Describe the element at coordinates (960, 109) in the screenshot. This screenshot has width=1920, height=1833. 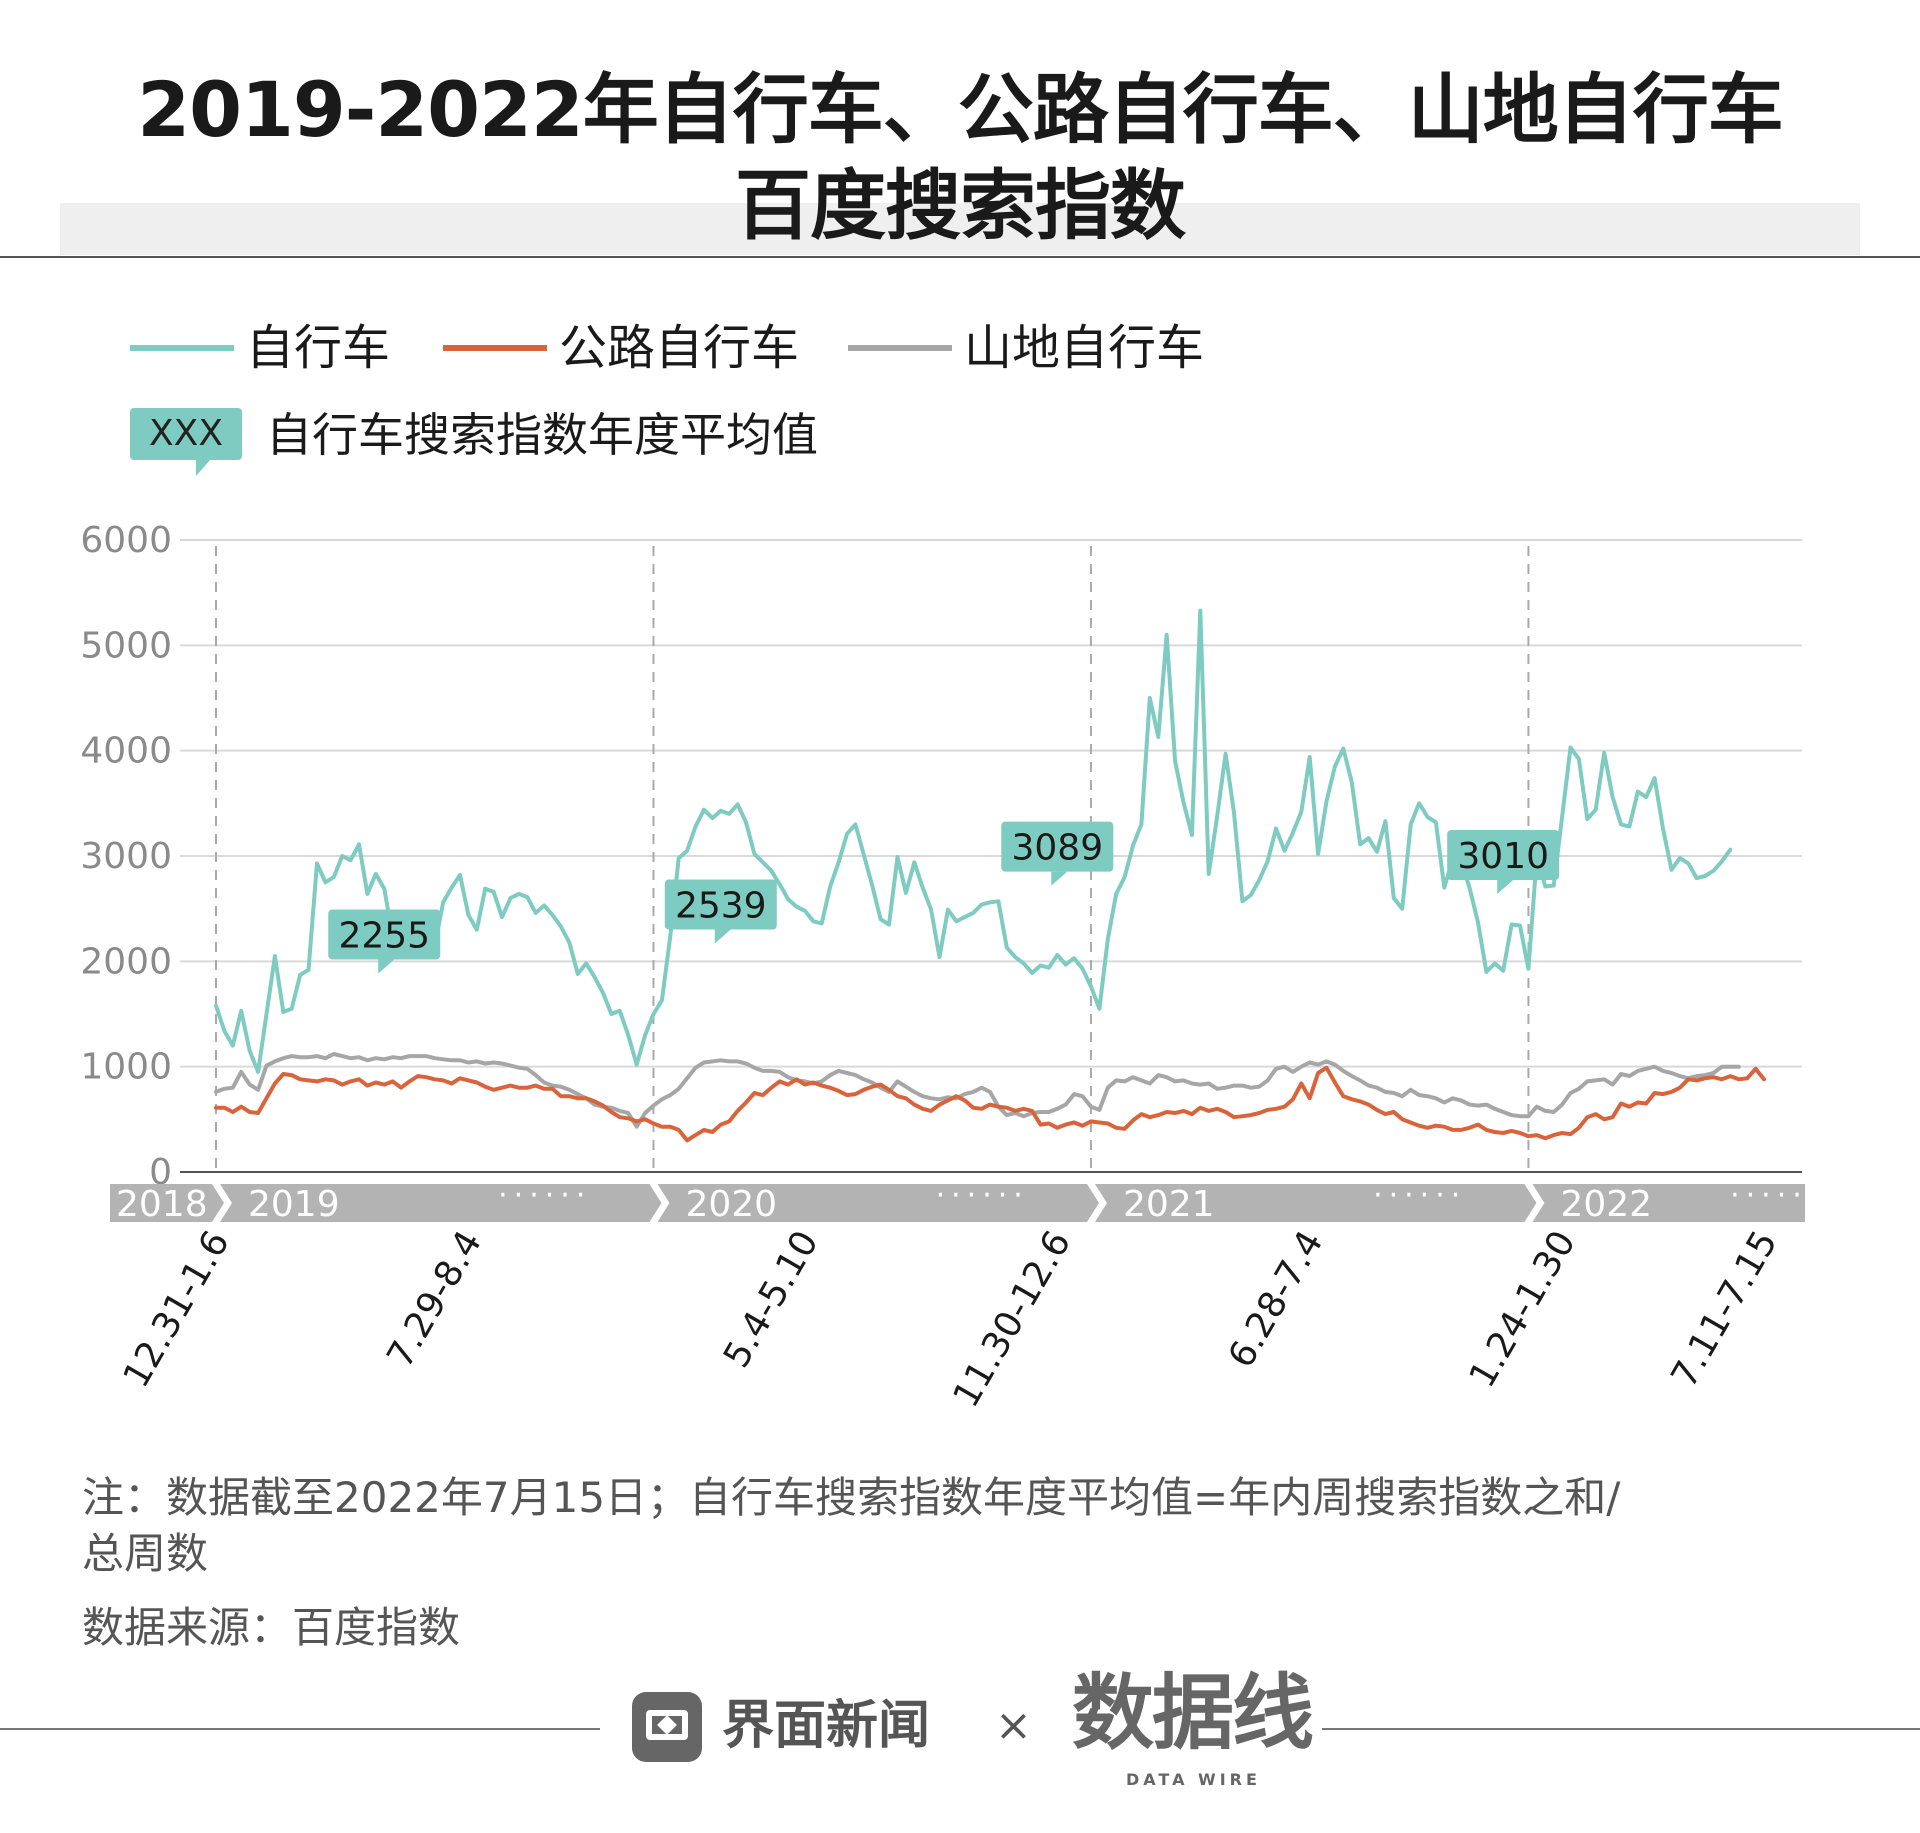
I see `chart-title-line1: 2019-2022年自行车、公路自行车、山地自行车` at that location.